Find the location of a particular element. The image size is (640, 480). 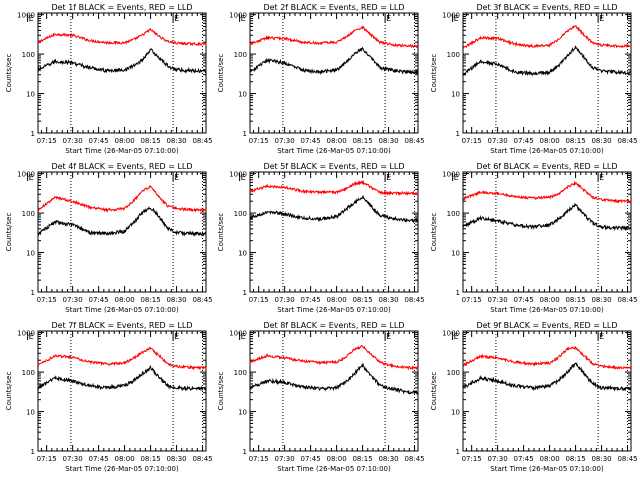

panel-title: Det 7f BLACK = Events, RED = LLD is located at coordinates (121, 325).